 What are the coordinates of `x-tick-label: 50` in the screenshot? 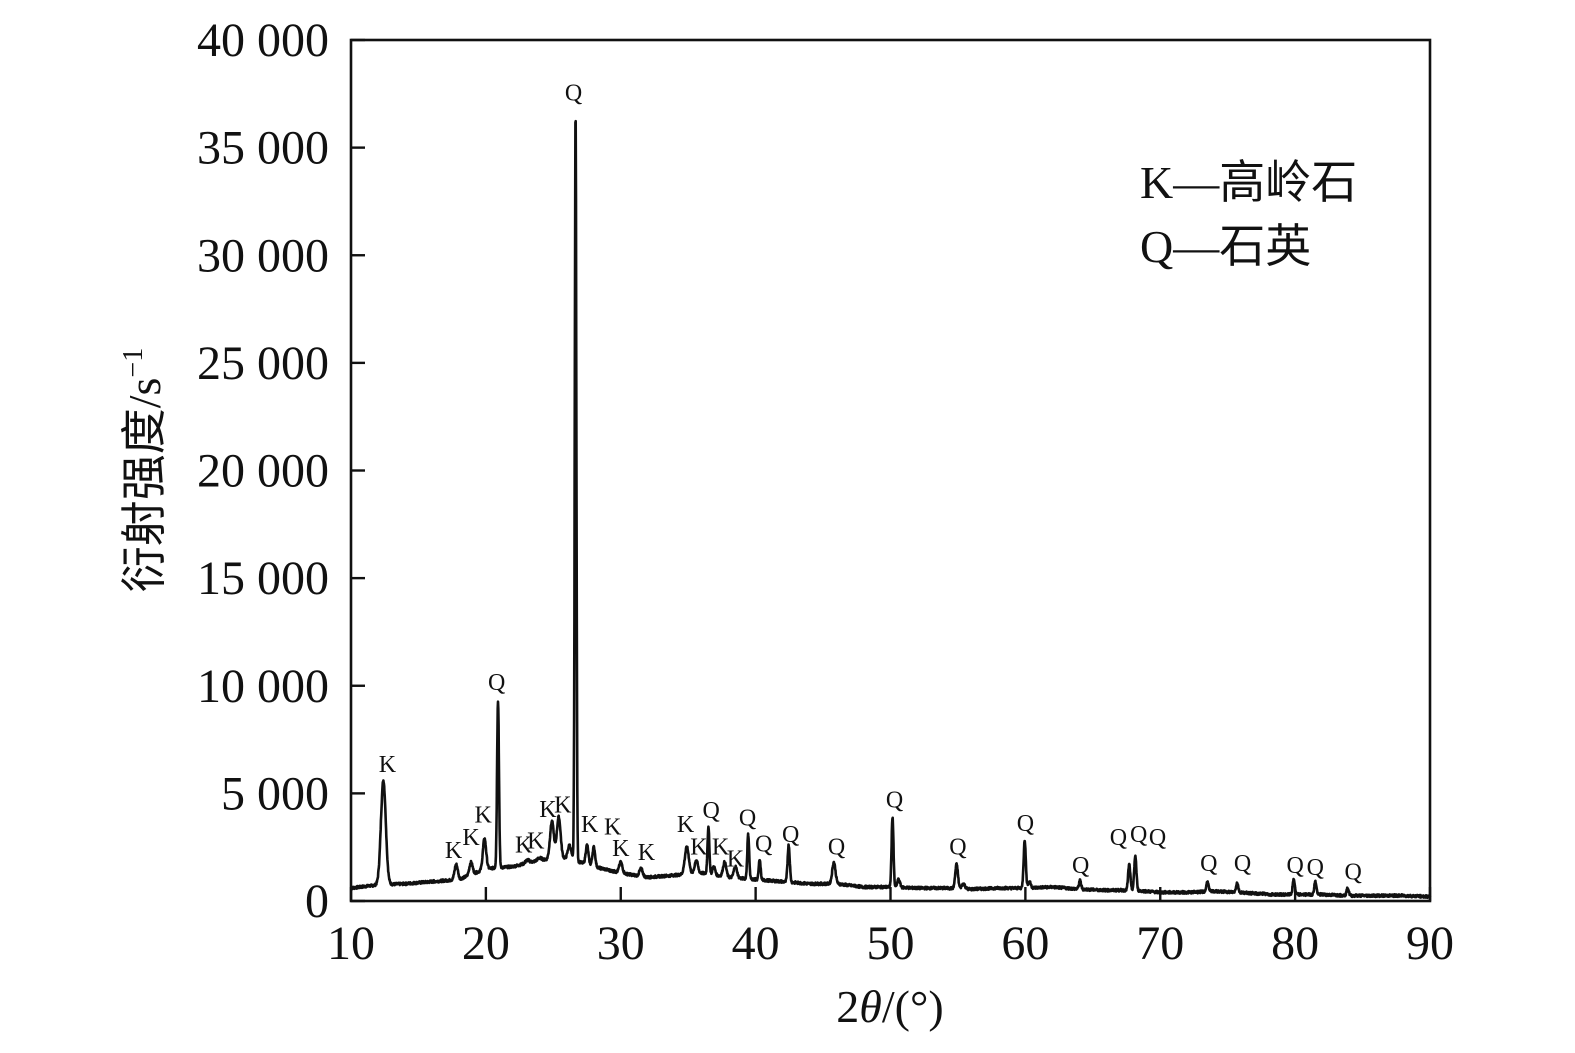 It's located at (891, 943).